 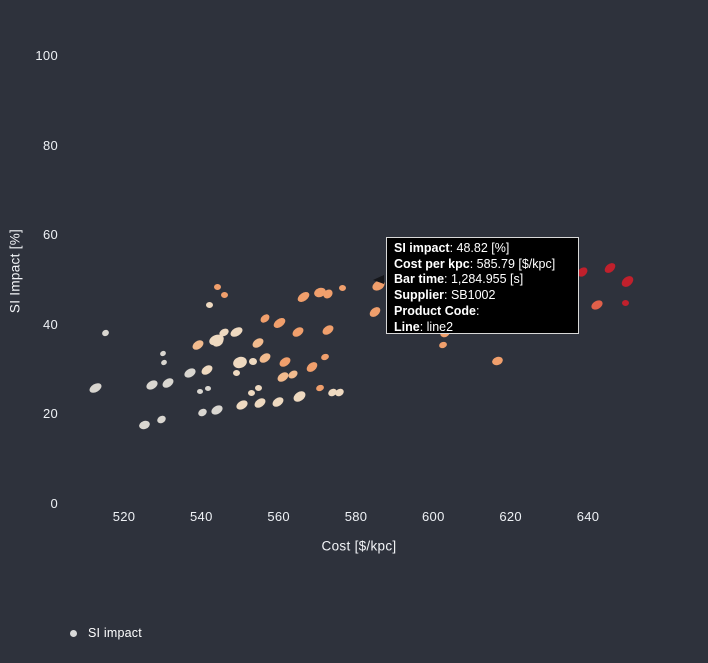 I want to click on x-tick-label: 580, so click(x=356, y=516).